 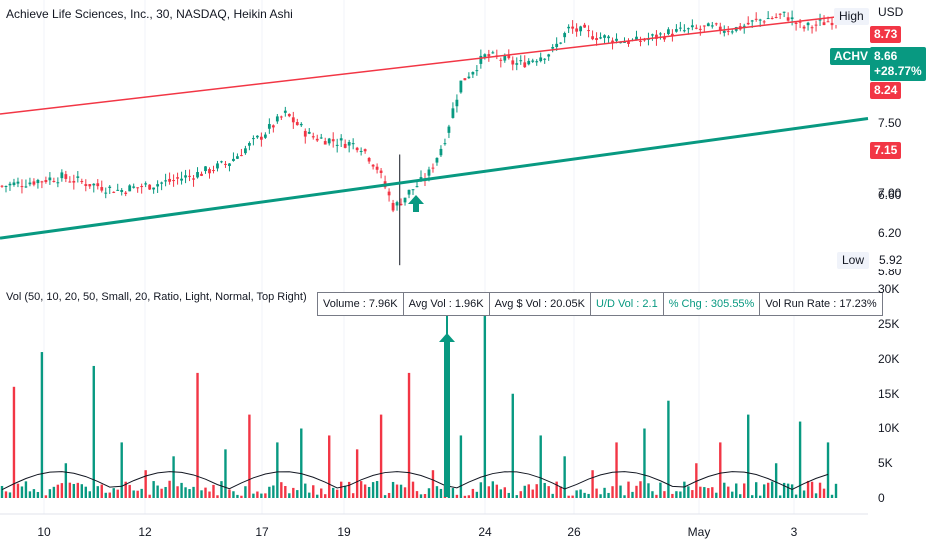 I want to click on time-label: 17, so click(x=262, y=532).